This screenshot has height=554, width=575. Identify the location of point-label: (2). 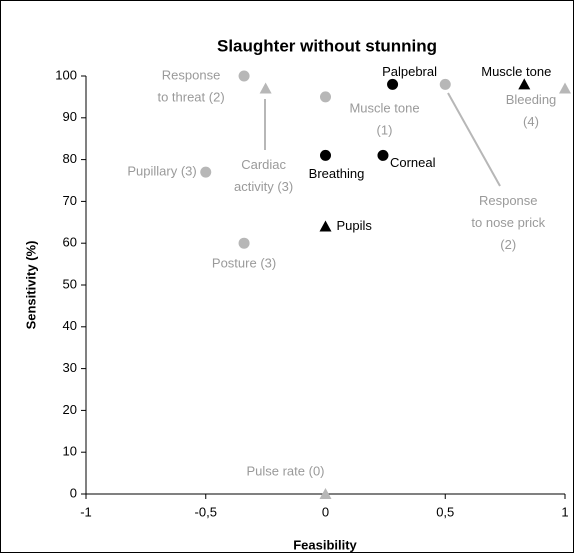
(508, 244).